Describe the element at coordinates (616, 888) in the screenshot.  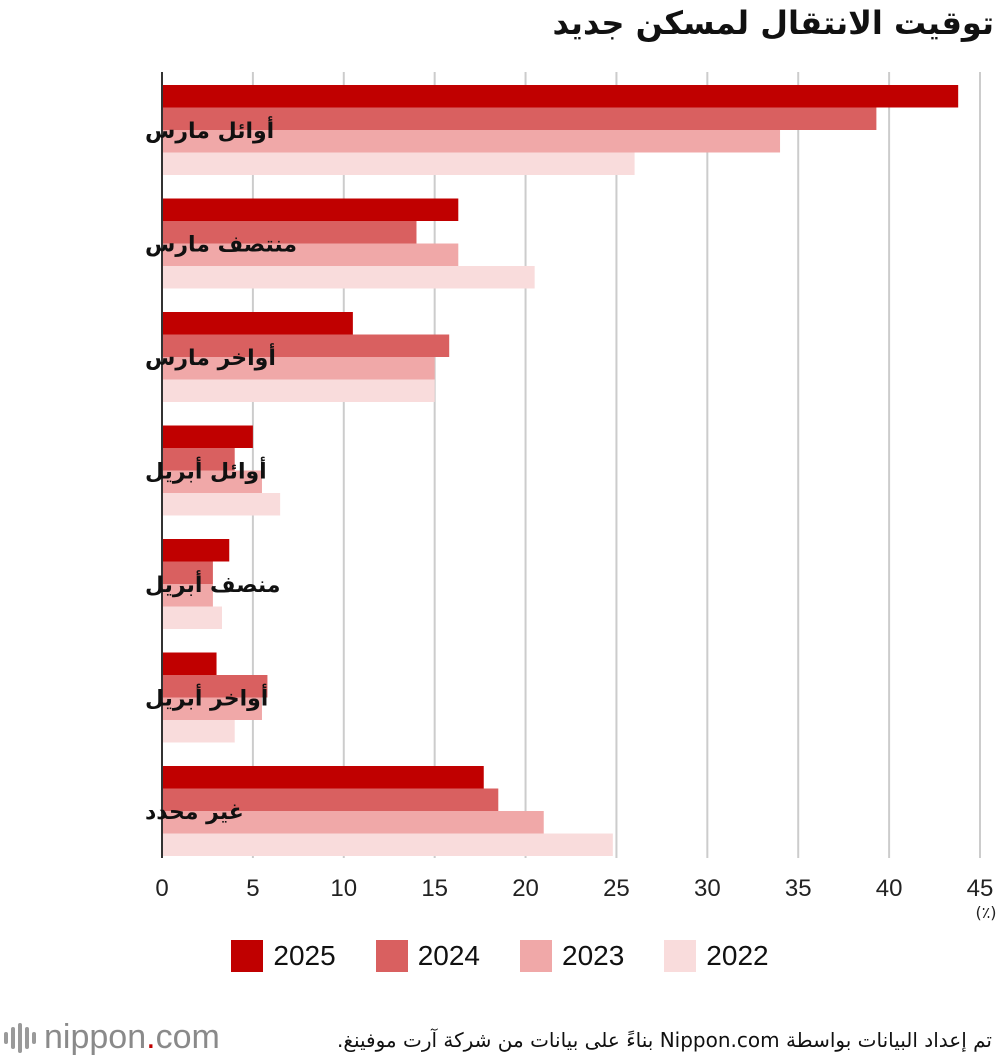
I see `x-tick-label: 25` at that location.